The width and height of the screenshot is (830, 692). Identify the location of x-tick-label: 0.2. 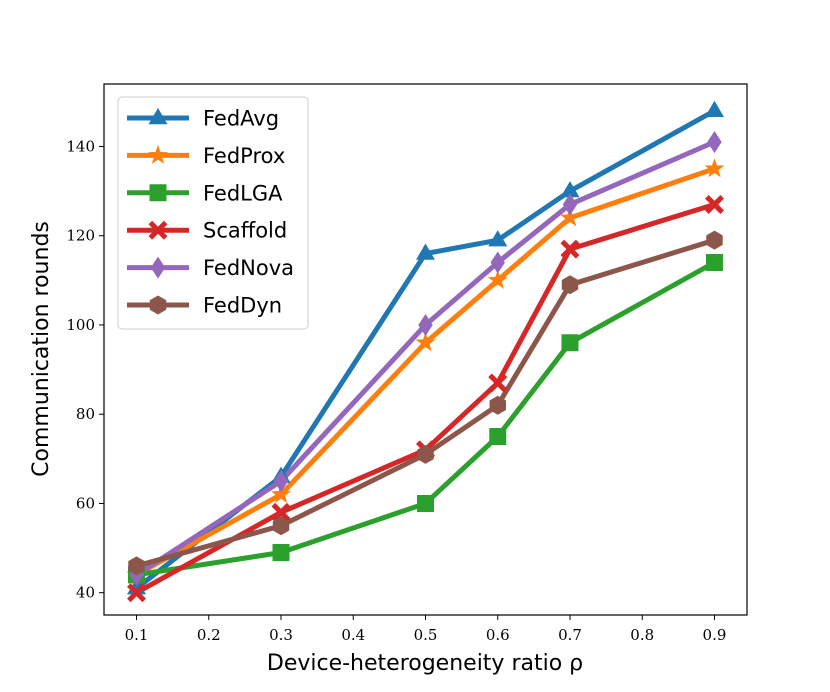
(209, 635).